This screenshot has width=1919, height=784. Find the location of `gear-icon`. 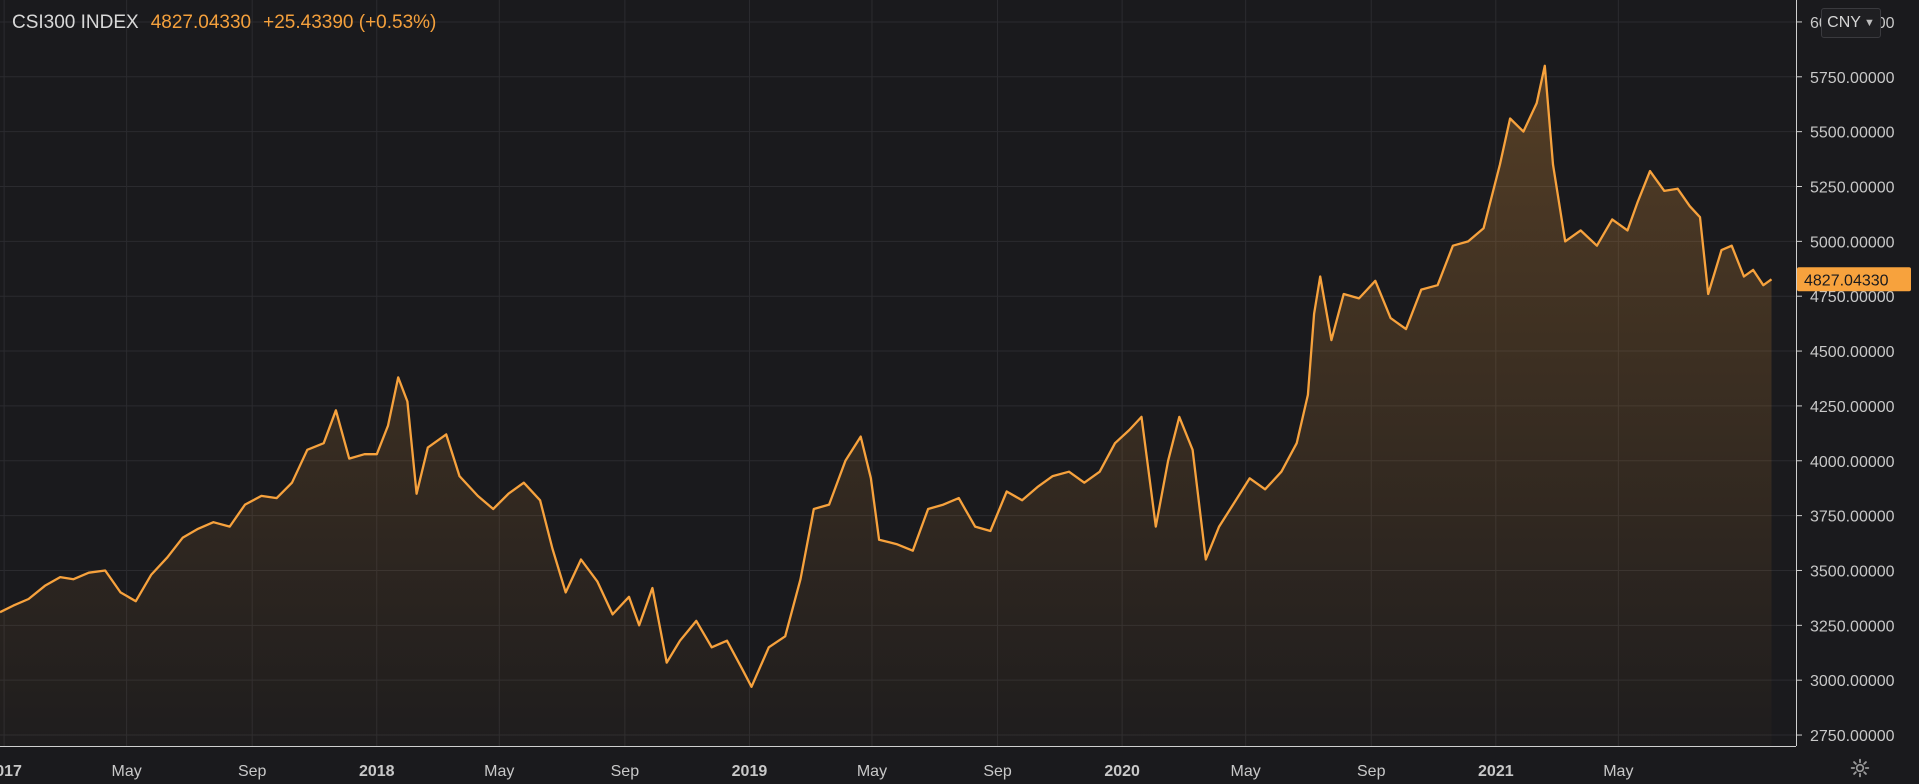

gear-icon is located at coordinates (1860, 768).